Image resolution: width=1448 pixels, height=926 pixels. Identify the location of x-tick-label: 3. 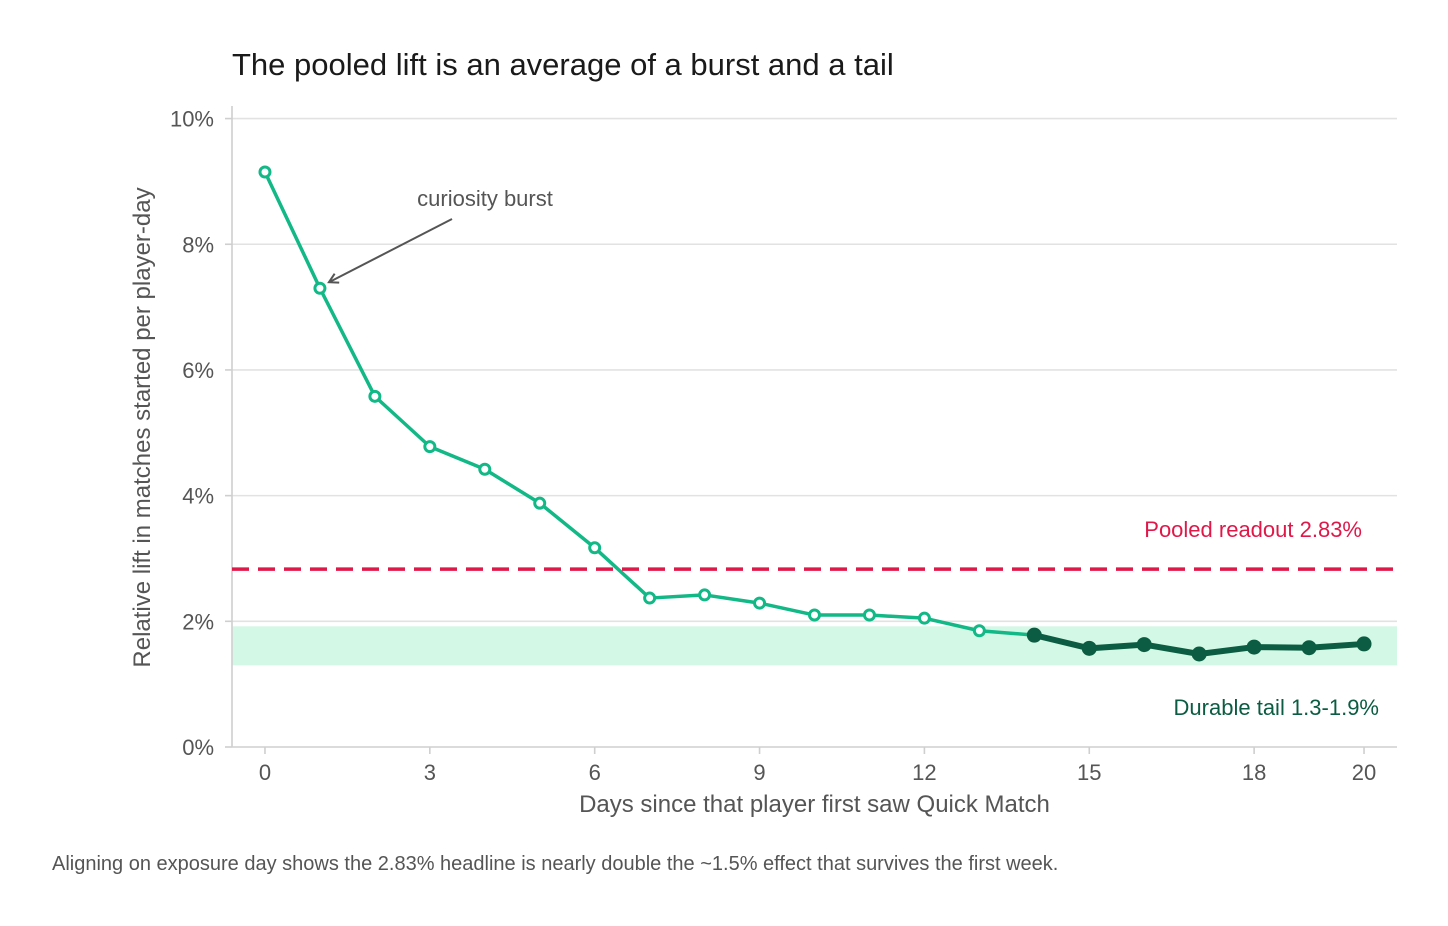
(430, 772).